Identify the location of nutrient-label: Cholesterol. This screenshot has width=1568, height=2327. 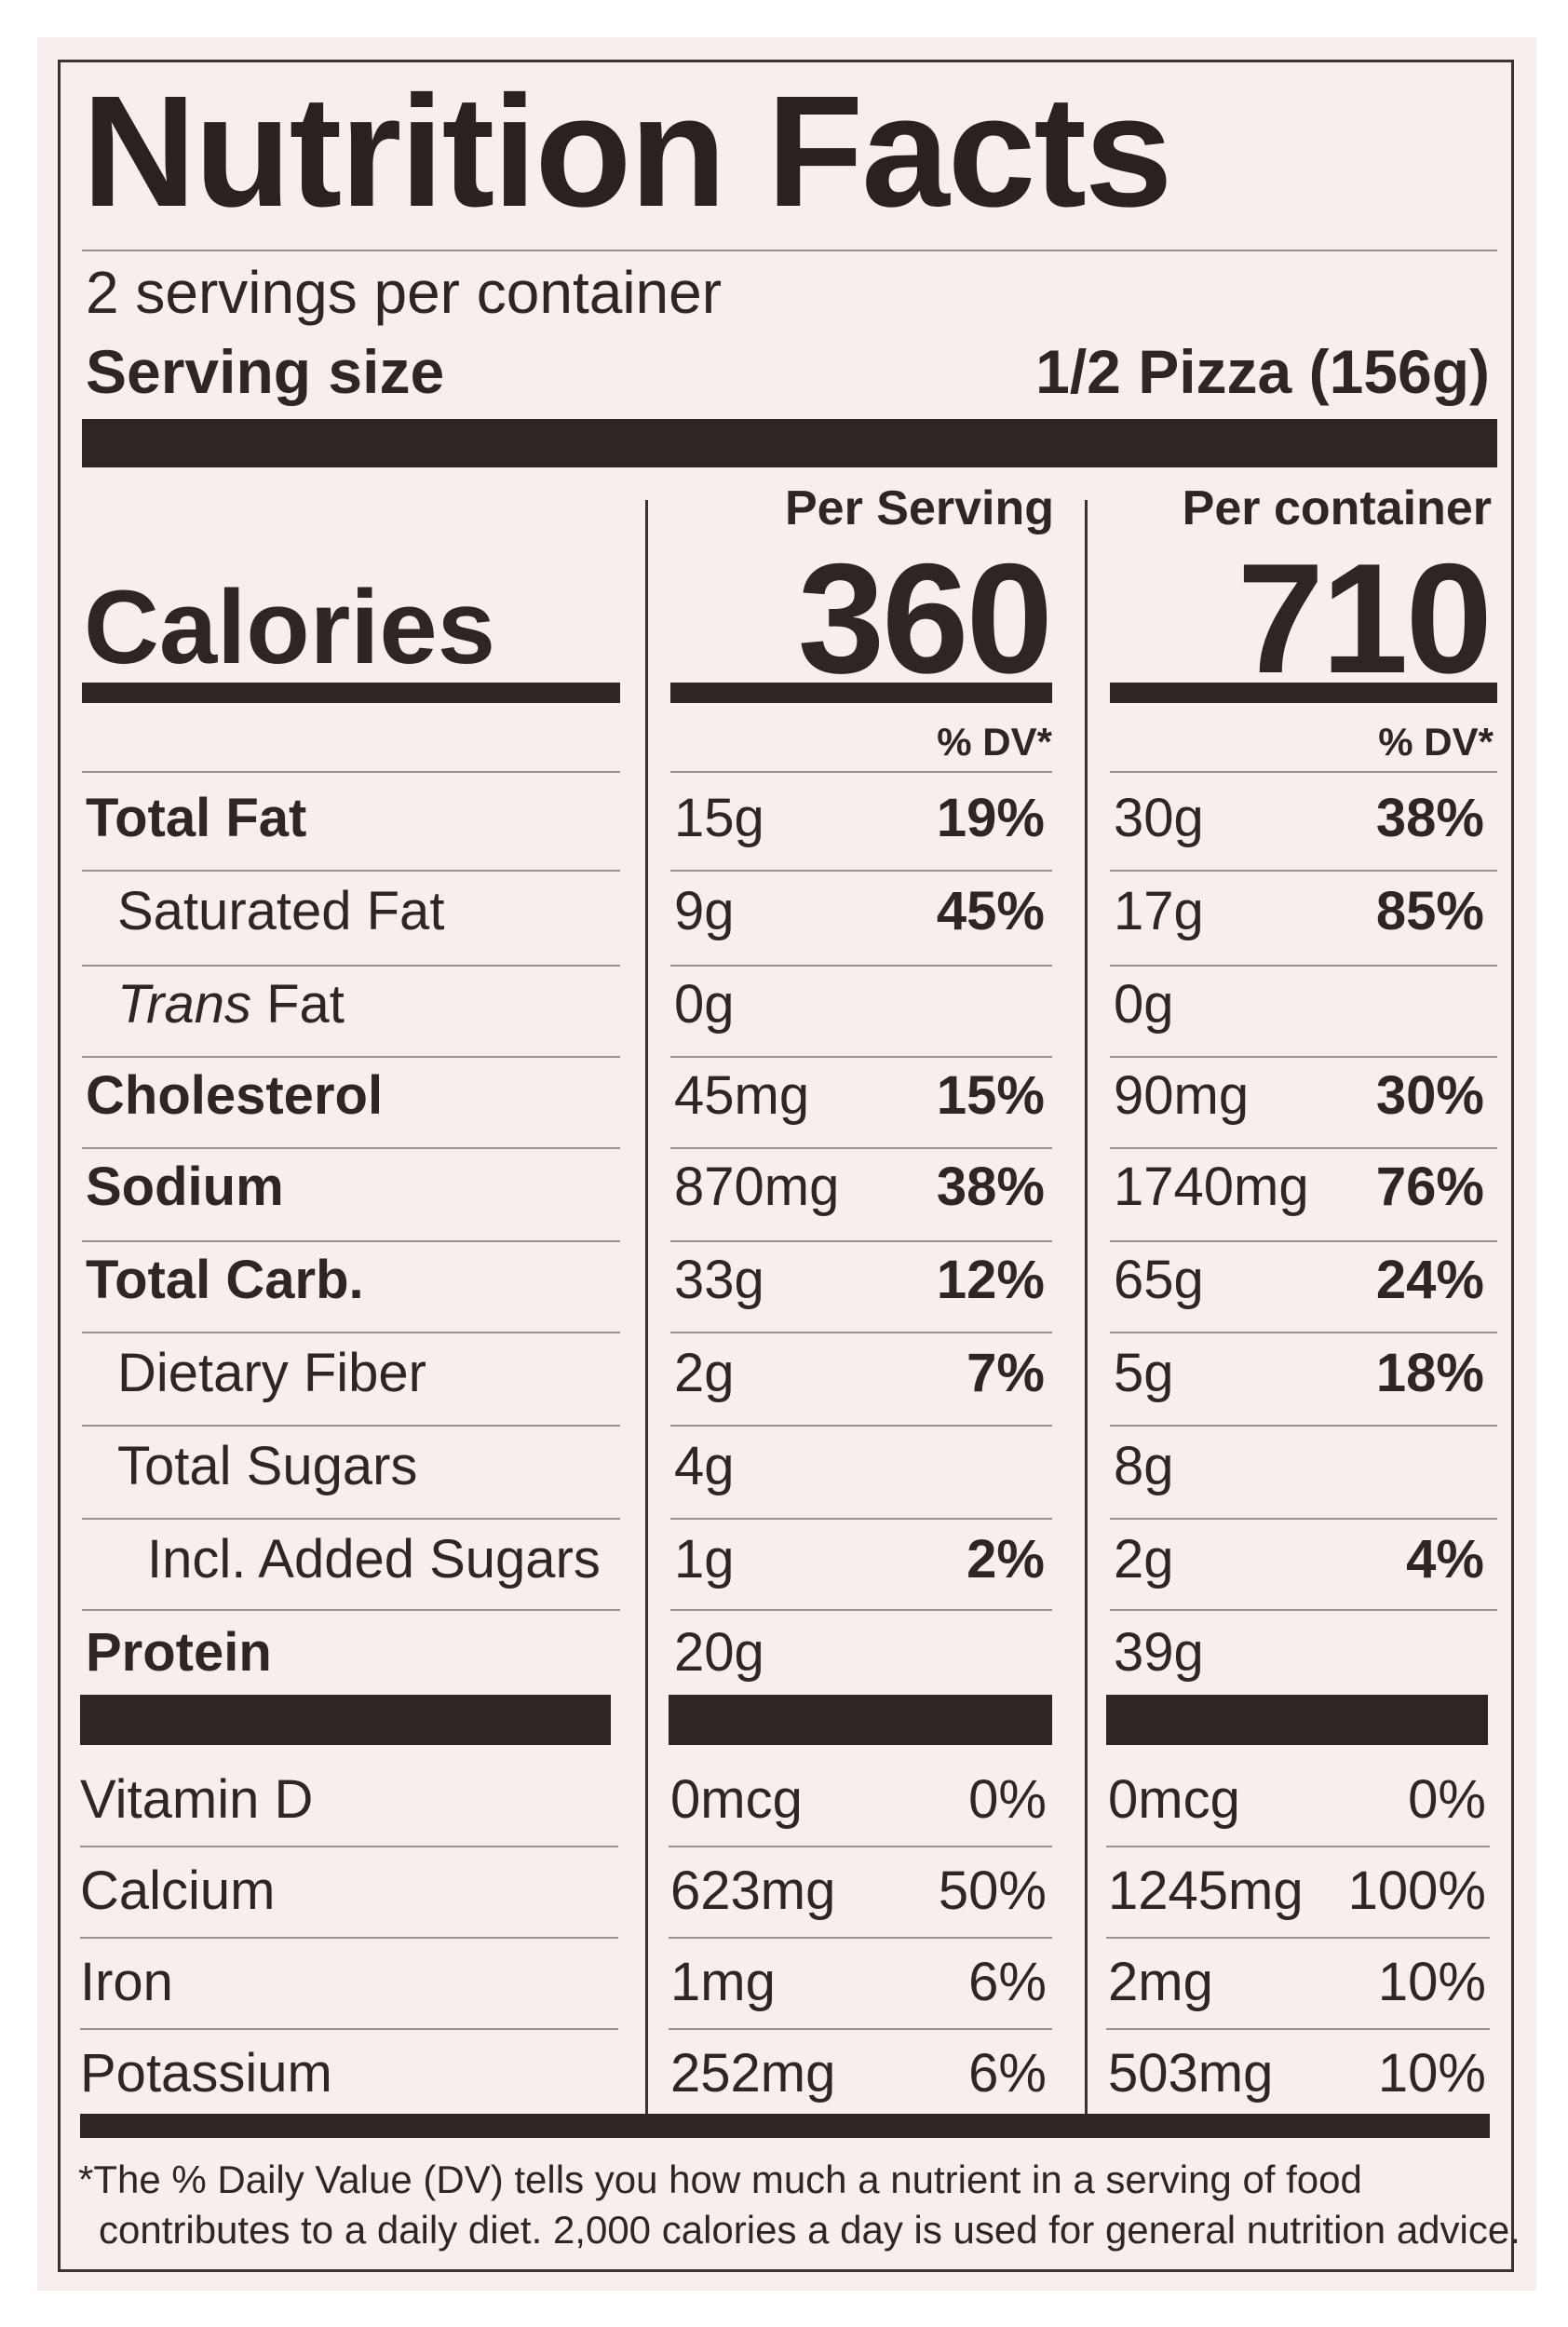
(235, 1096).